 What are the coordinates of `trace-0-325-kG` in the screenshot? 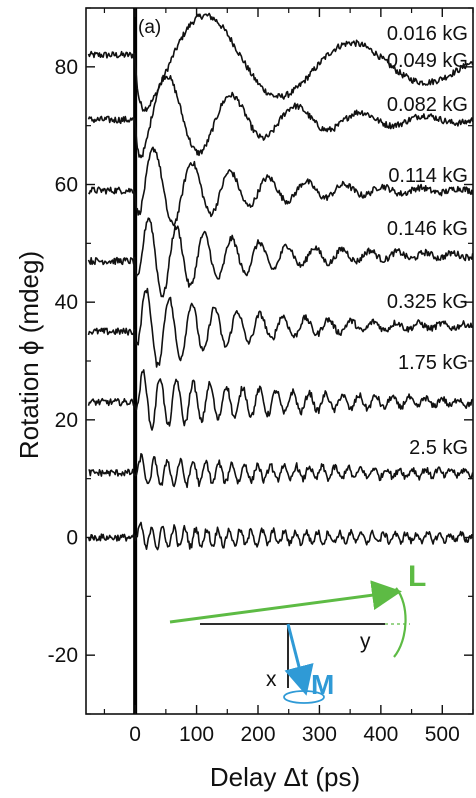 It's located at (280, 400).